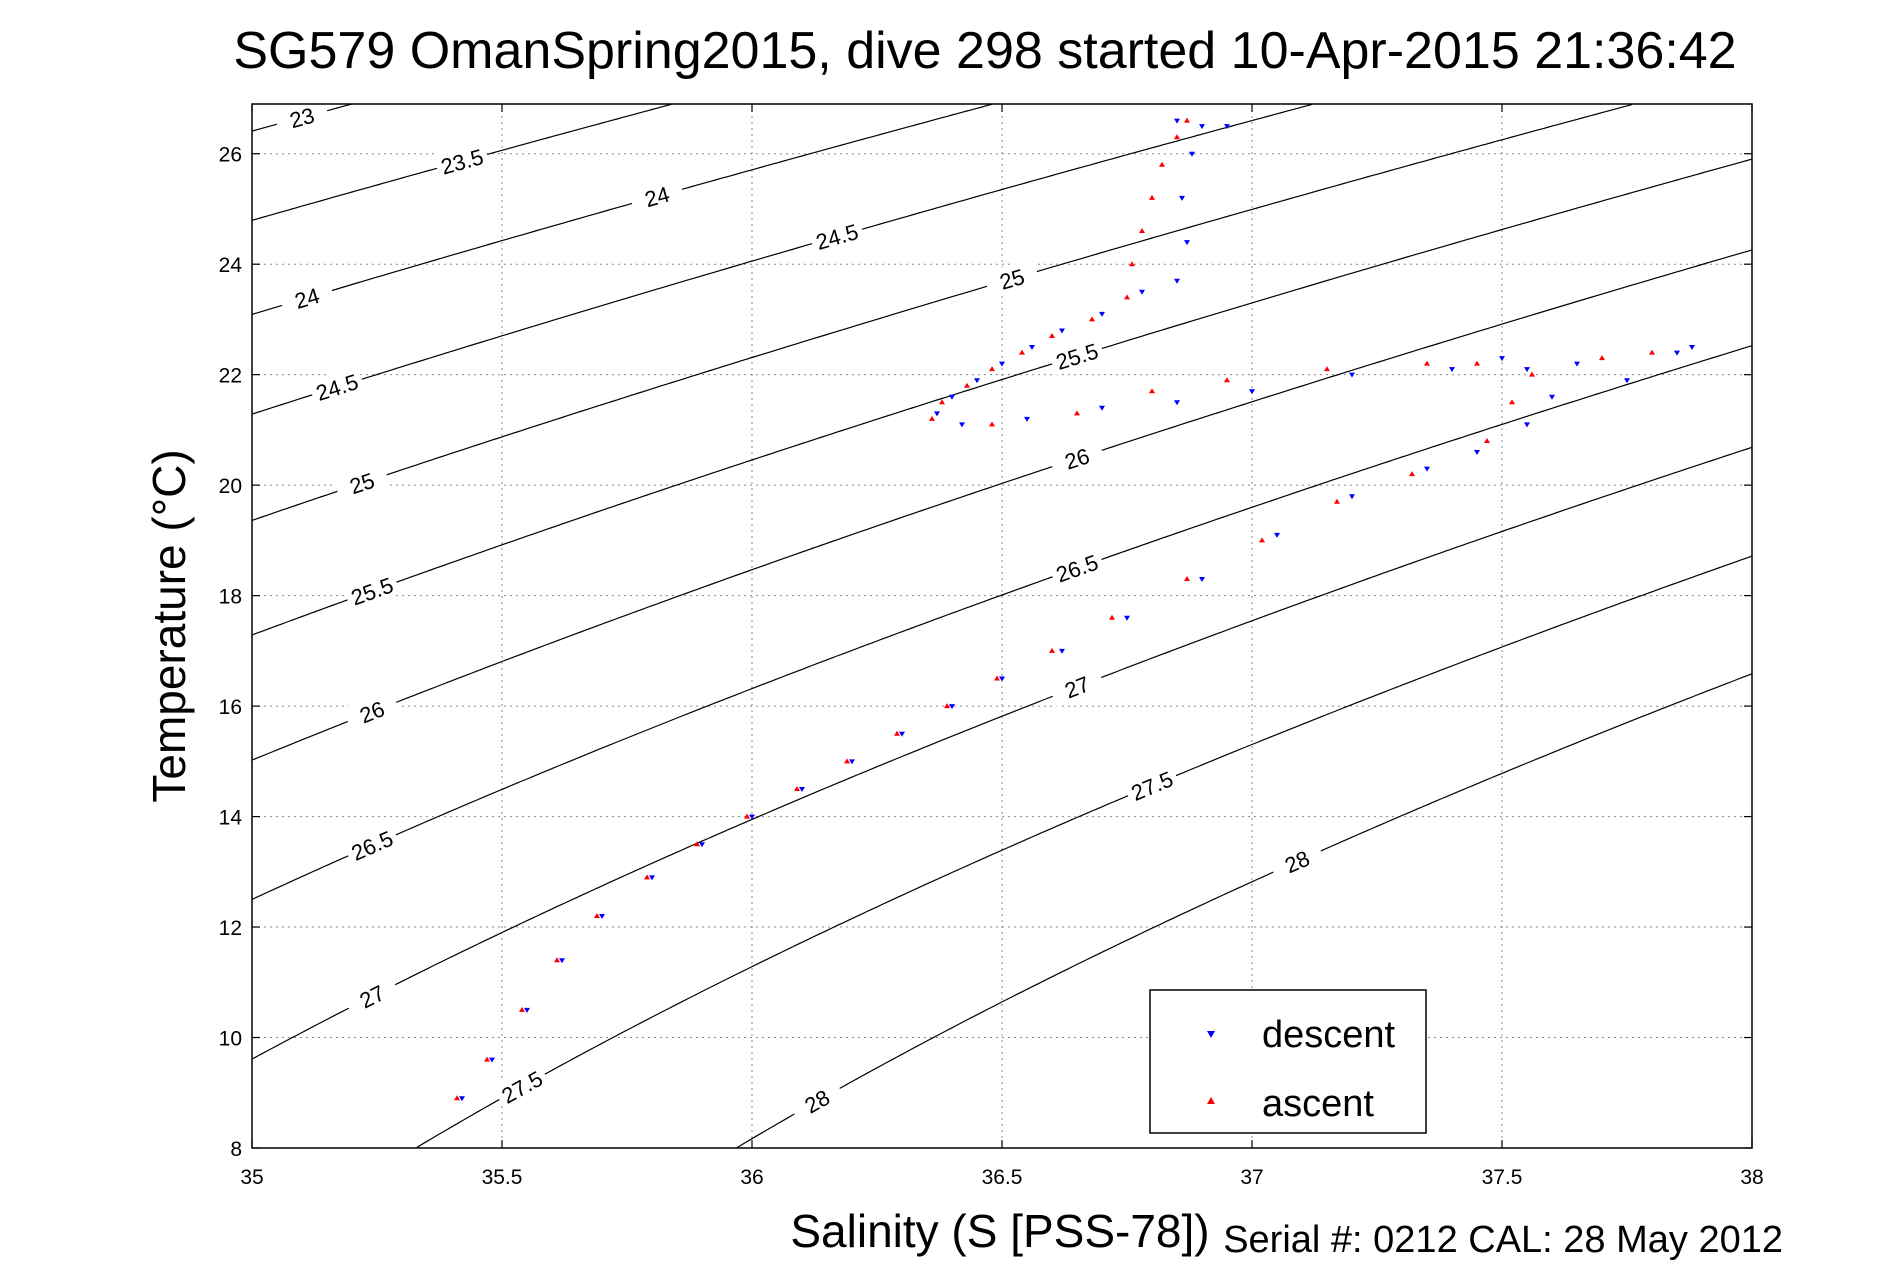  Describe the element at coordinates (230, 928) in the screenshot. I see `y-tick-label: 12` at that location.